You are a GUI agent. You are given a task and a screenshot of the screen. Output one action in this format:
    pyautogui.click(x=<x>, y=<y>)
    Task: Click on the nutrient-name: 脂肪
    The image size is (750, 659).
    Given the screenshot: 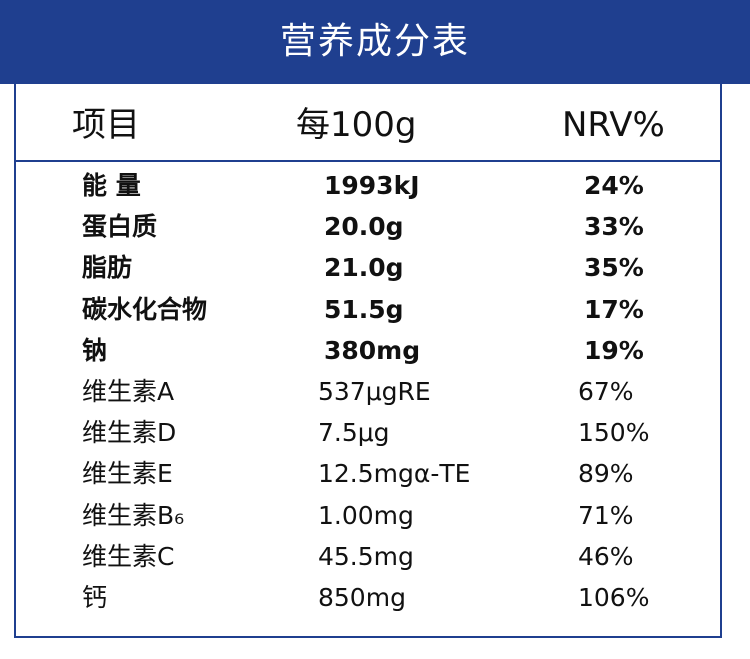 What is the action you would take?
    pyautogui.click(x=107, y=268)
    